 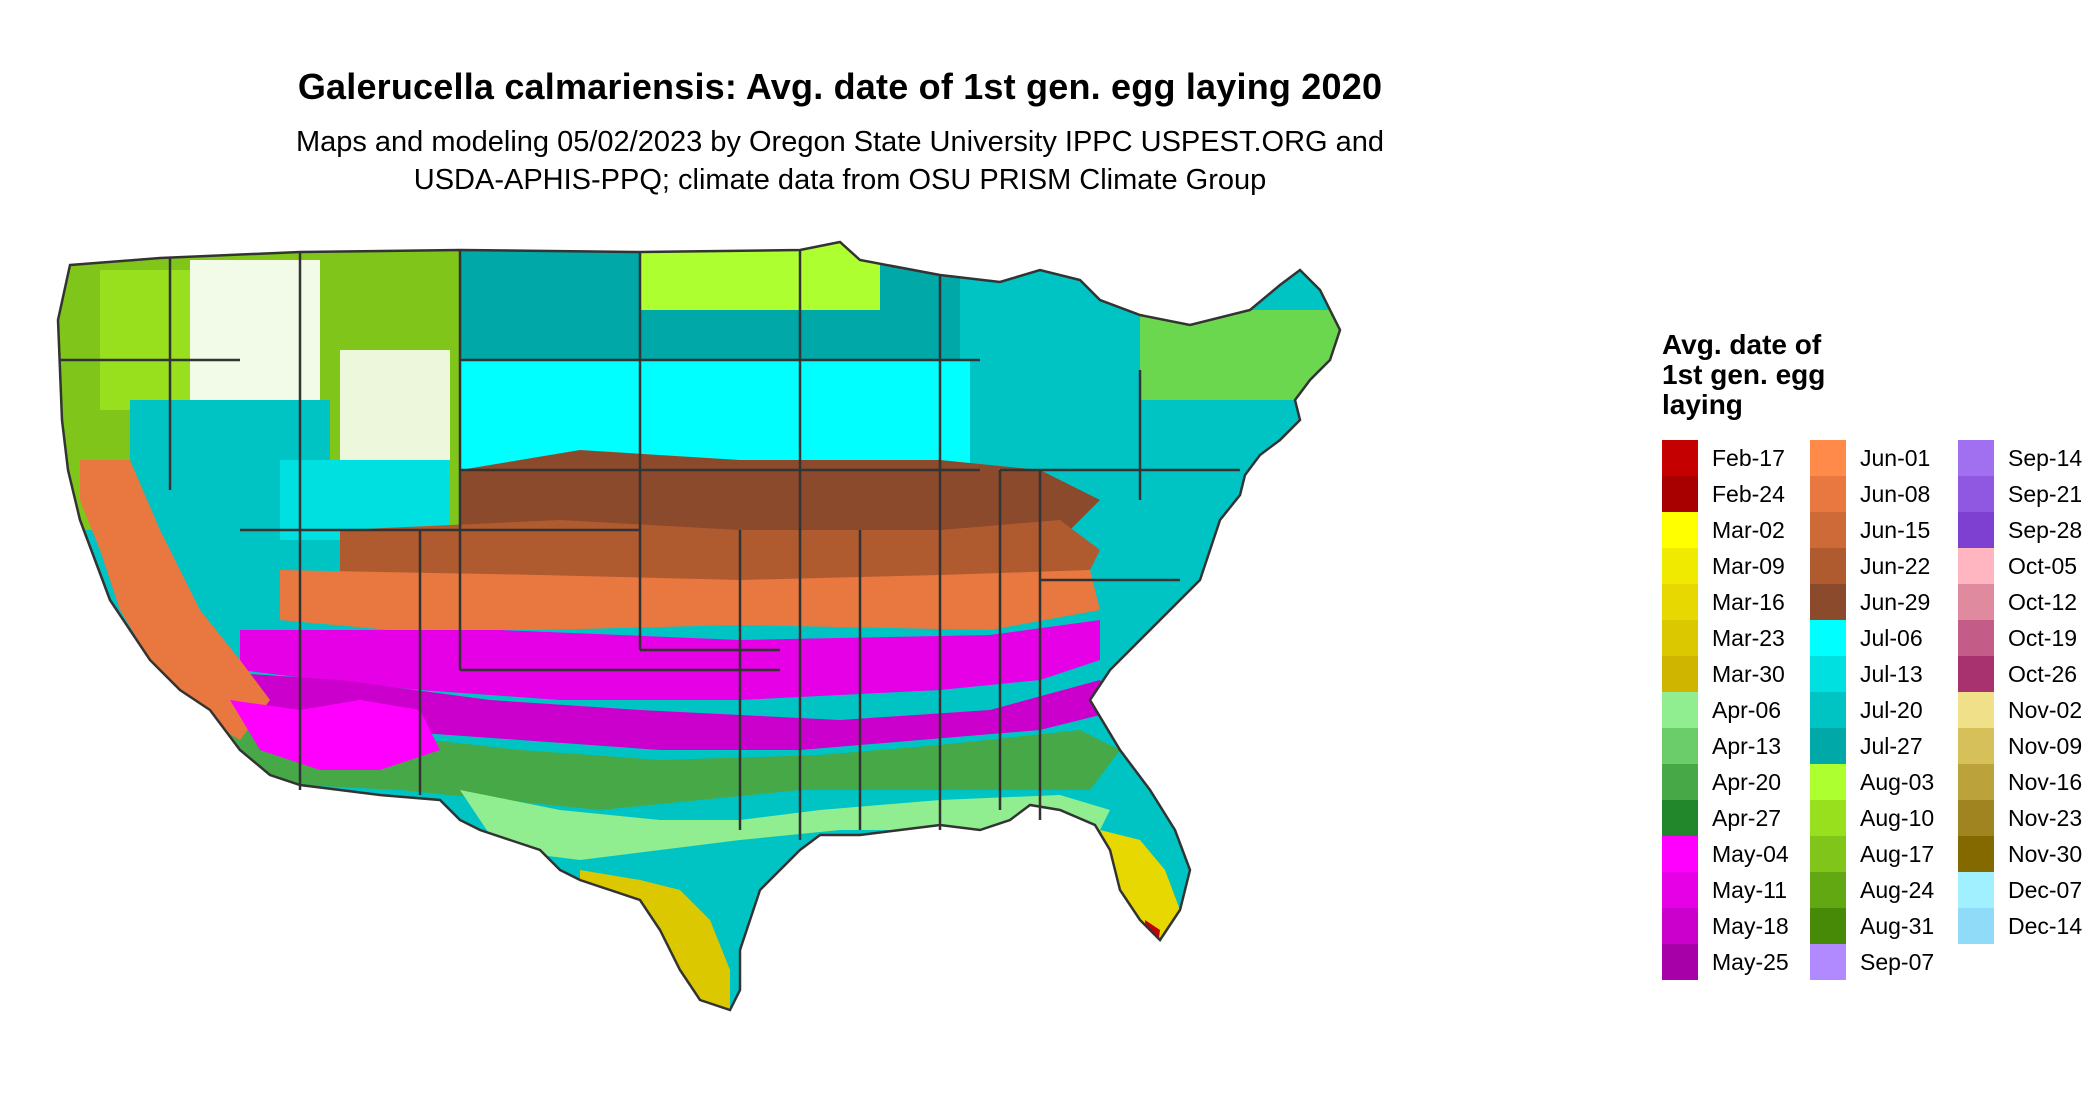 What do you see at coordinates (1749, 889) in the screenshot?
I see `legend-label: May-11` at bounding box center [1749, 889].